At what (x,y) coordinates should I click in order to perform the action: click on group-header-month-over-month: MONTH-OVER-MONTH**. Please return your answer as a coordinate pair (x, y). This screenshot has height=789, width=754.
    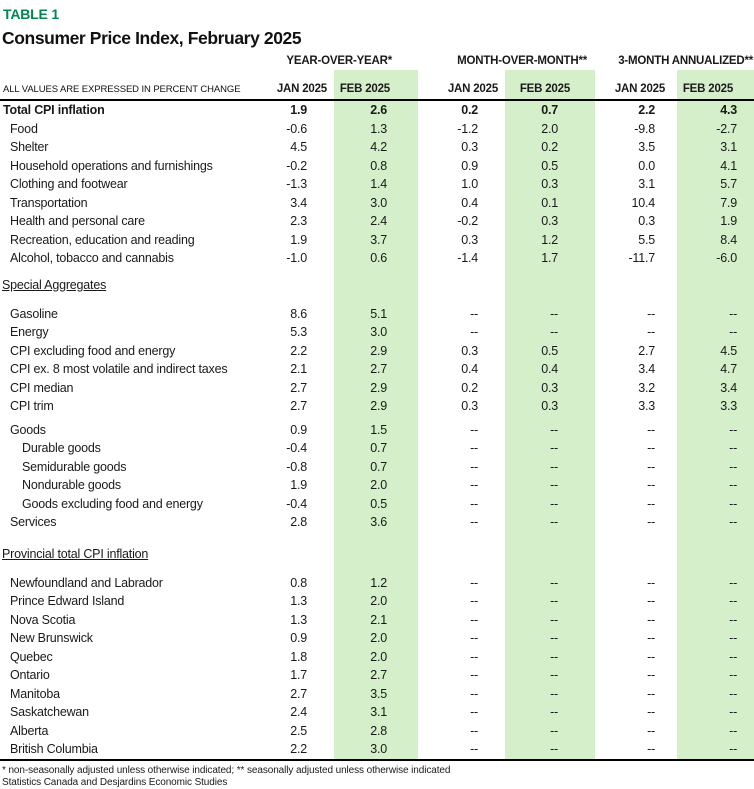
    Looking at the image, I should click on (507, 61).